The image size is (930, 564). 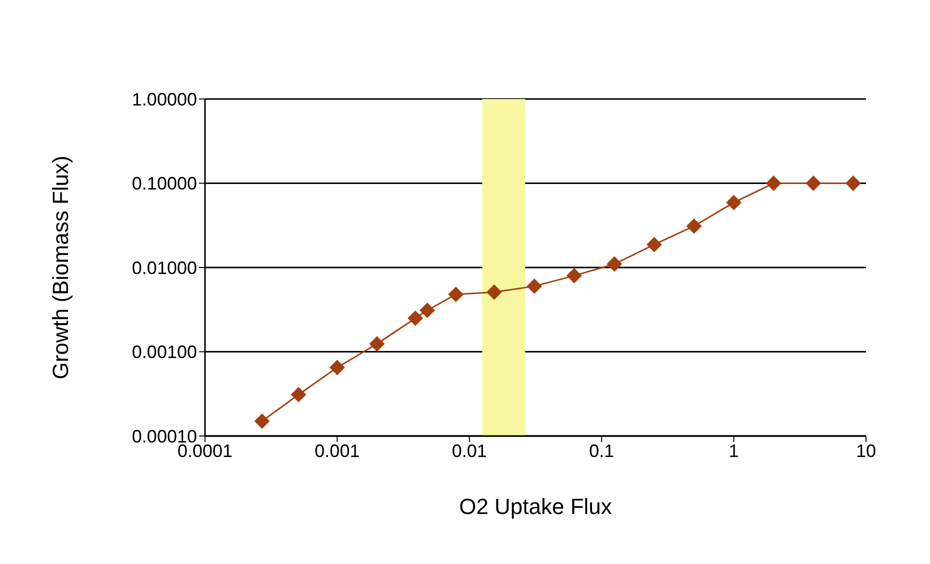 What do you see at coordinates (469, 450) in the screenshot?
I see `x-tick-label: 0.01` at bounding box center [469, 450].